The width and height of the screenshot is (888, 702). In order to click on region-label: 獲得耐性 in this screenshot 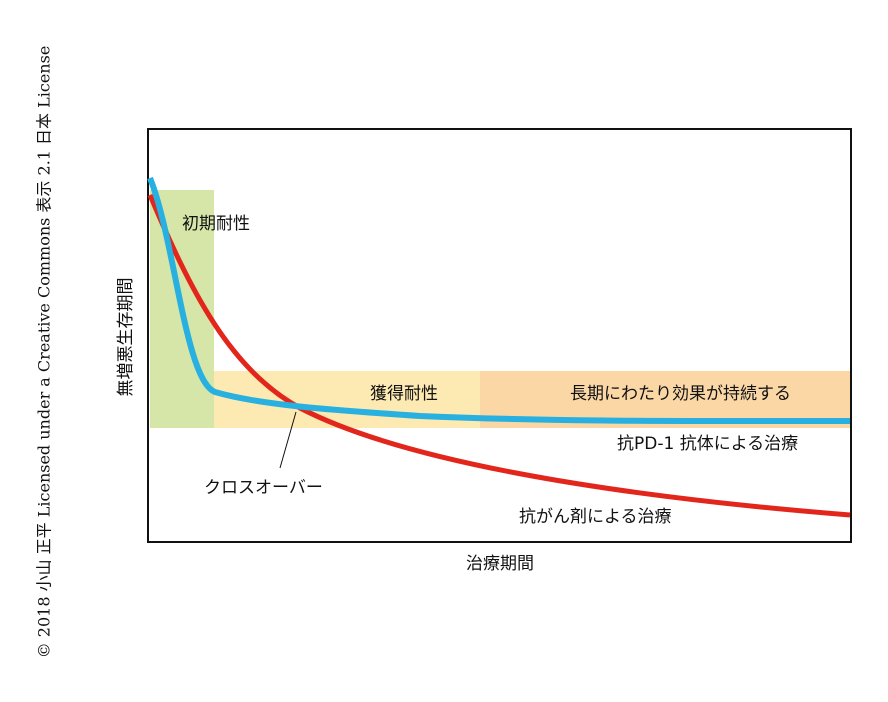, I will do `click(404, 394)`.